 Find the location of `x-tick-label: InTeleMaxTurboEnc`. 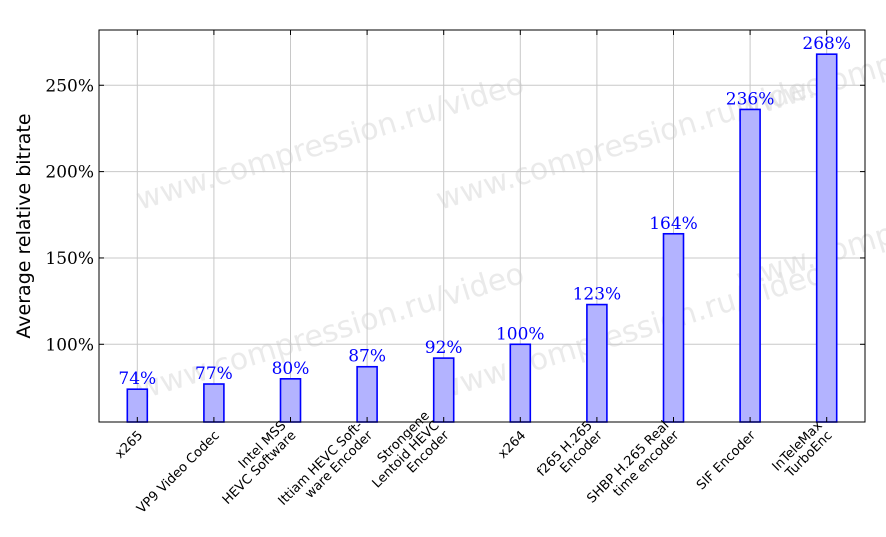

x-tick-label: InTeleMaxTurboEnc is located at coordinates (803, 451).